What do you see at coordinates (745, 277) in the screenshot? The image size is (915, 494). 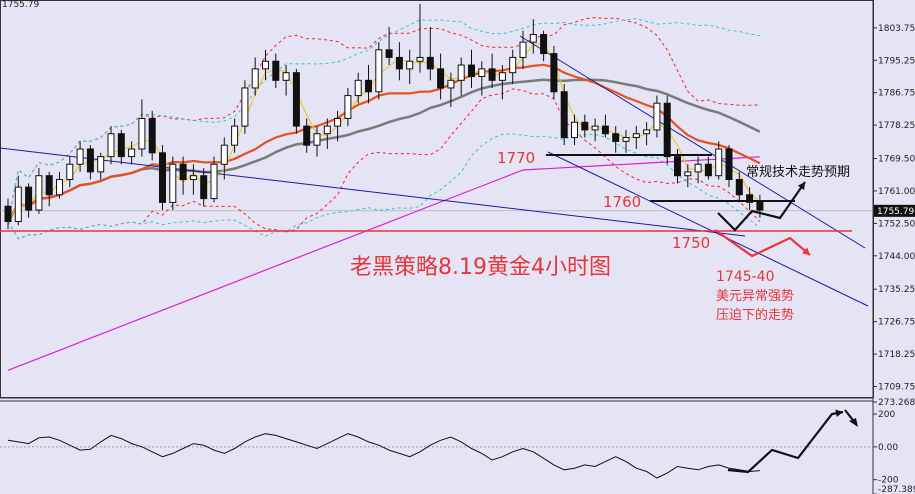 I see `target-label: 1745-40` at bounding box center [745, 277].